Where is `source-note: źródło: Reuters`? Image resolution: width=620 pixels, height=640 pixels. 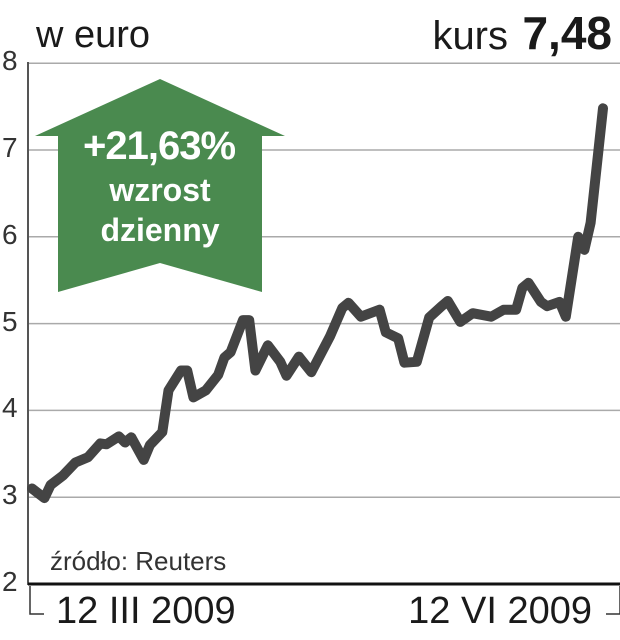 source-note: źródło: Reuters is located at coordinates (138, 561).